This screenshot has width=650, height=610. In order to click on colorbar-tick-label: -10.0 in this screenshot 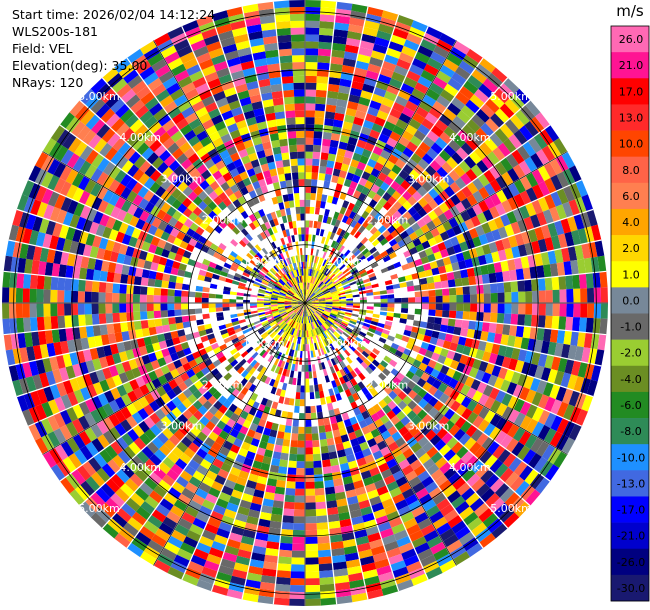, I will do `click(631, 457)`.